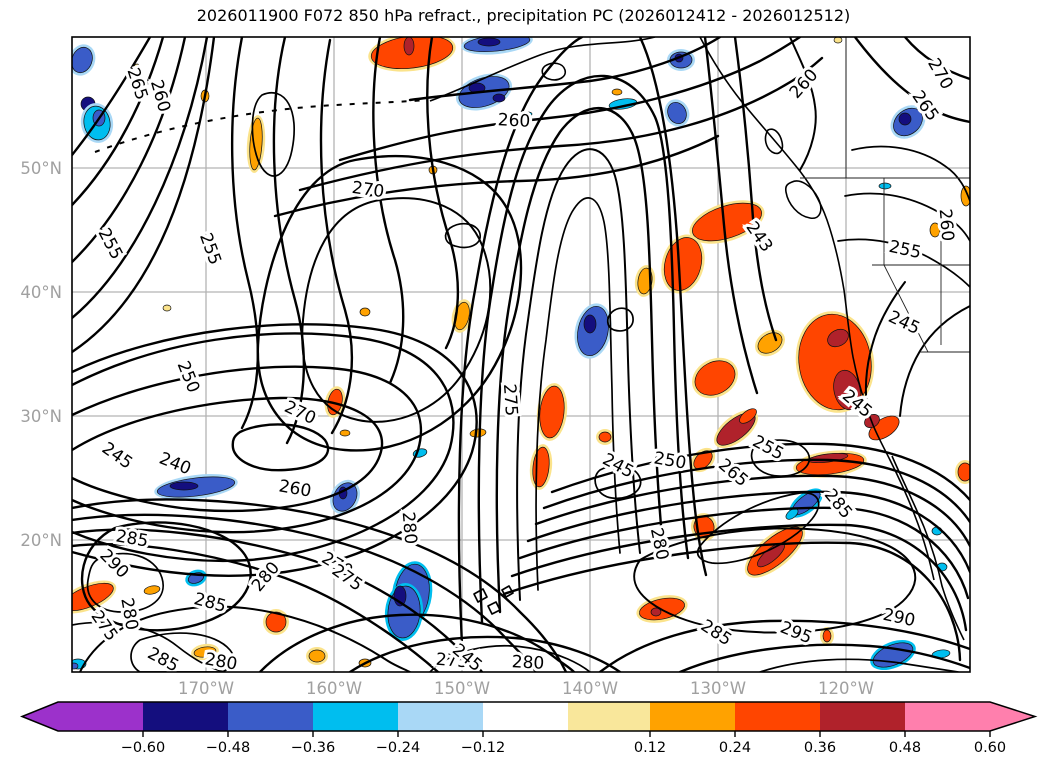  I want to click on x-tick-label: 130°W, so click(718, 688).